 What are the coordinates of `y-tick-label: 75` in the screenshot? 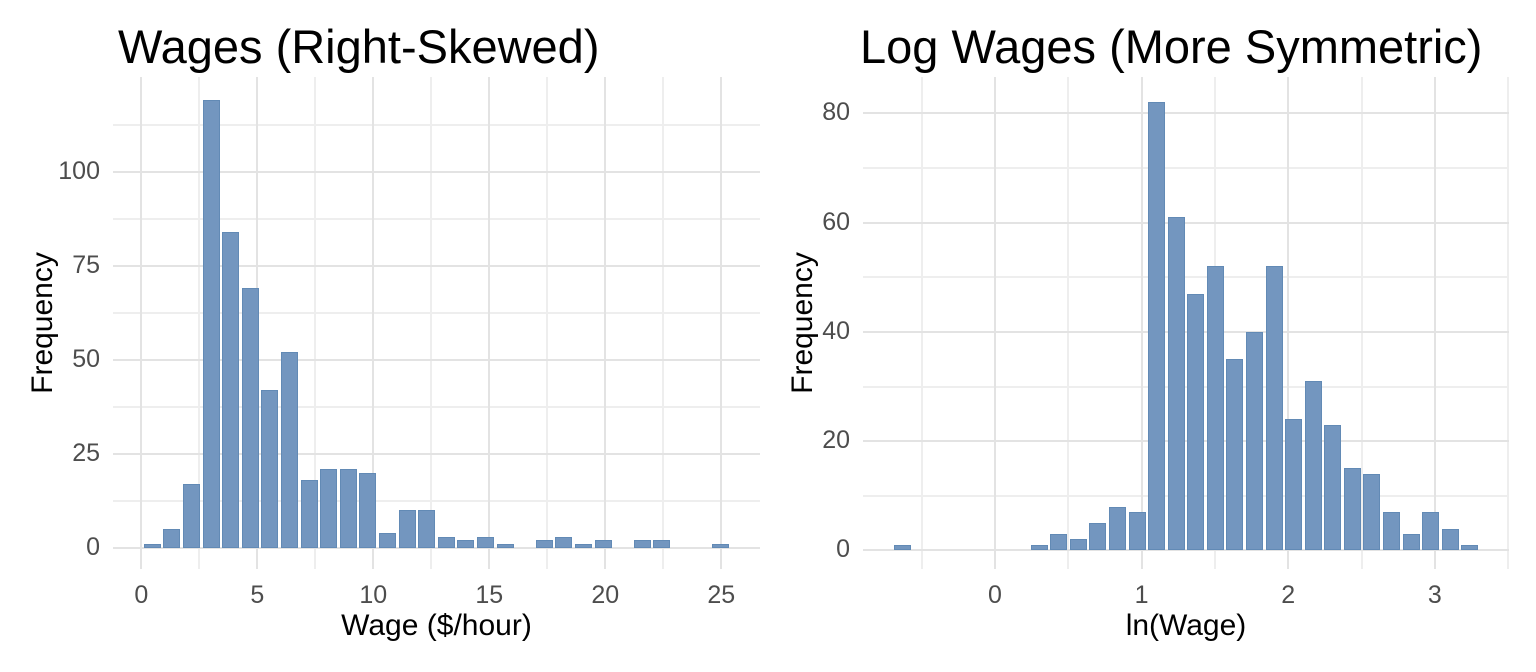 It's located at (86, 264).